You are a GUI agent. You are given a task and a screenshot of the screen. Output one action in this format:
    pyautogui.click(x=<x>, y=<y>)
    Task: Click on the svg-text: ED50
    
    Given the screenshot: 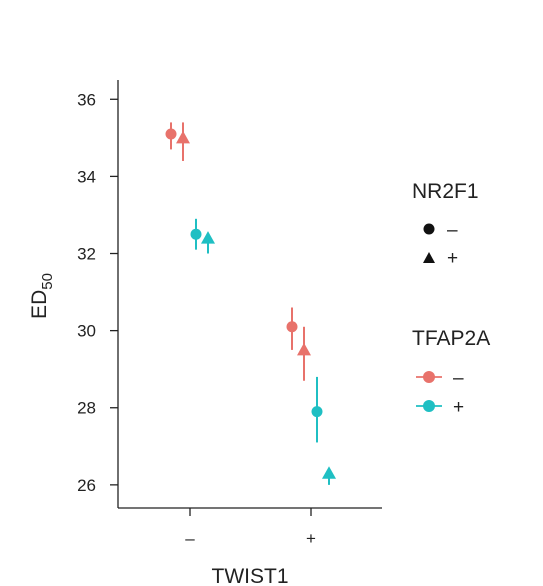 What is the action you would take?
    pyautogui.click(x=42, y=296)
    